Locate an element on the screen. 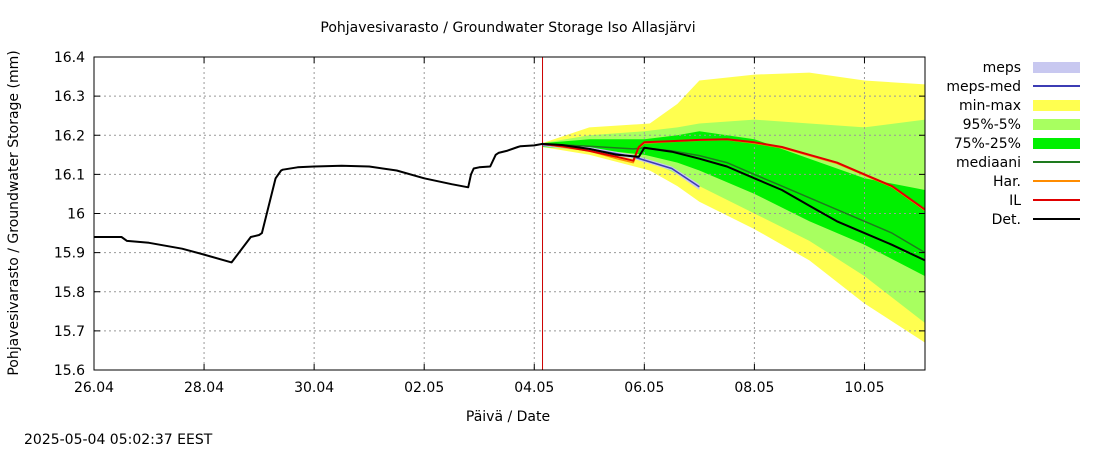 This screenshot has height=454, width=1100. x-tick-label: 02.05 is located at coordinates (424, 388).